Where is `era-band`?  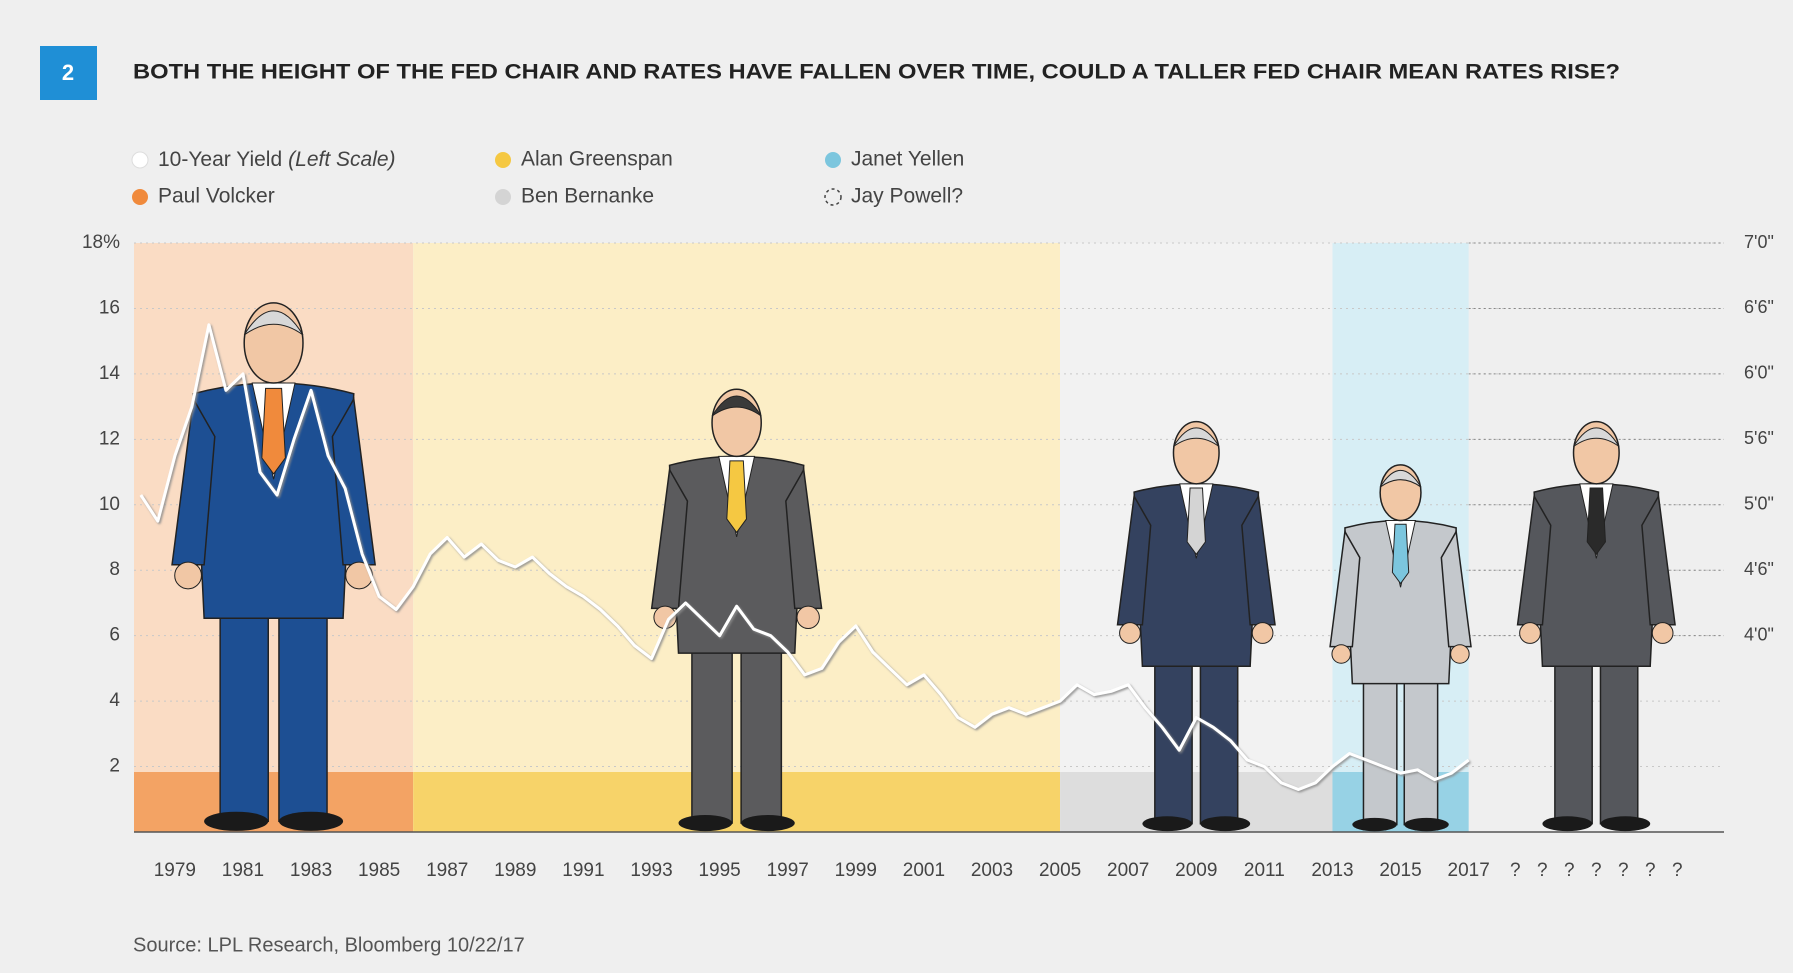
era-band is located at coordinates (1196, 537).